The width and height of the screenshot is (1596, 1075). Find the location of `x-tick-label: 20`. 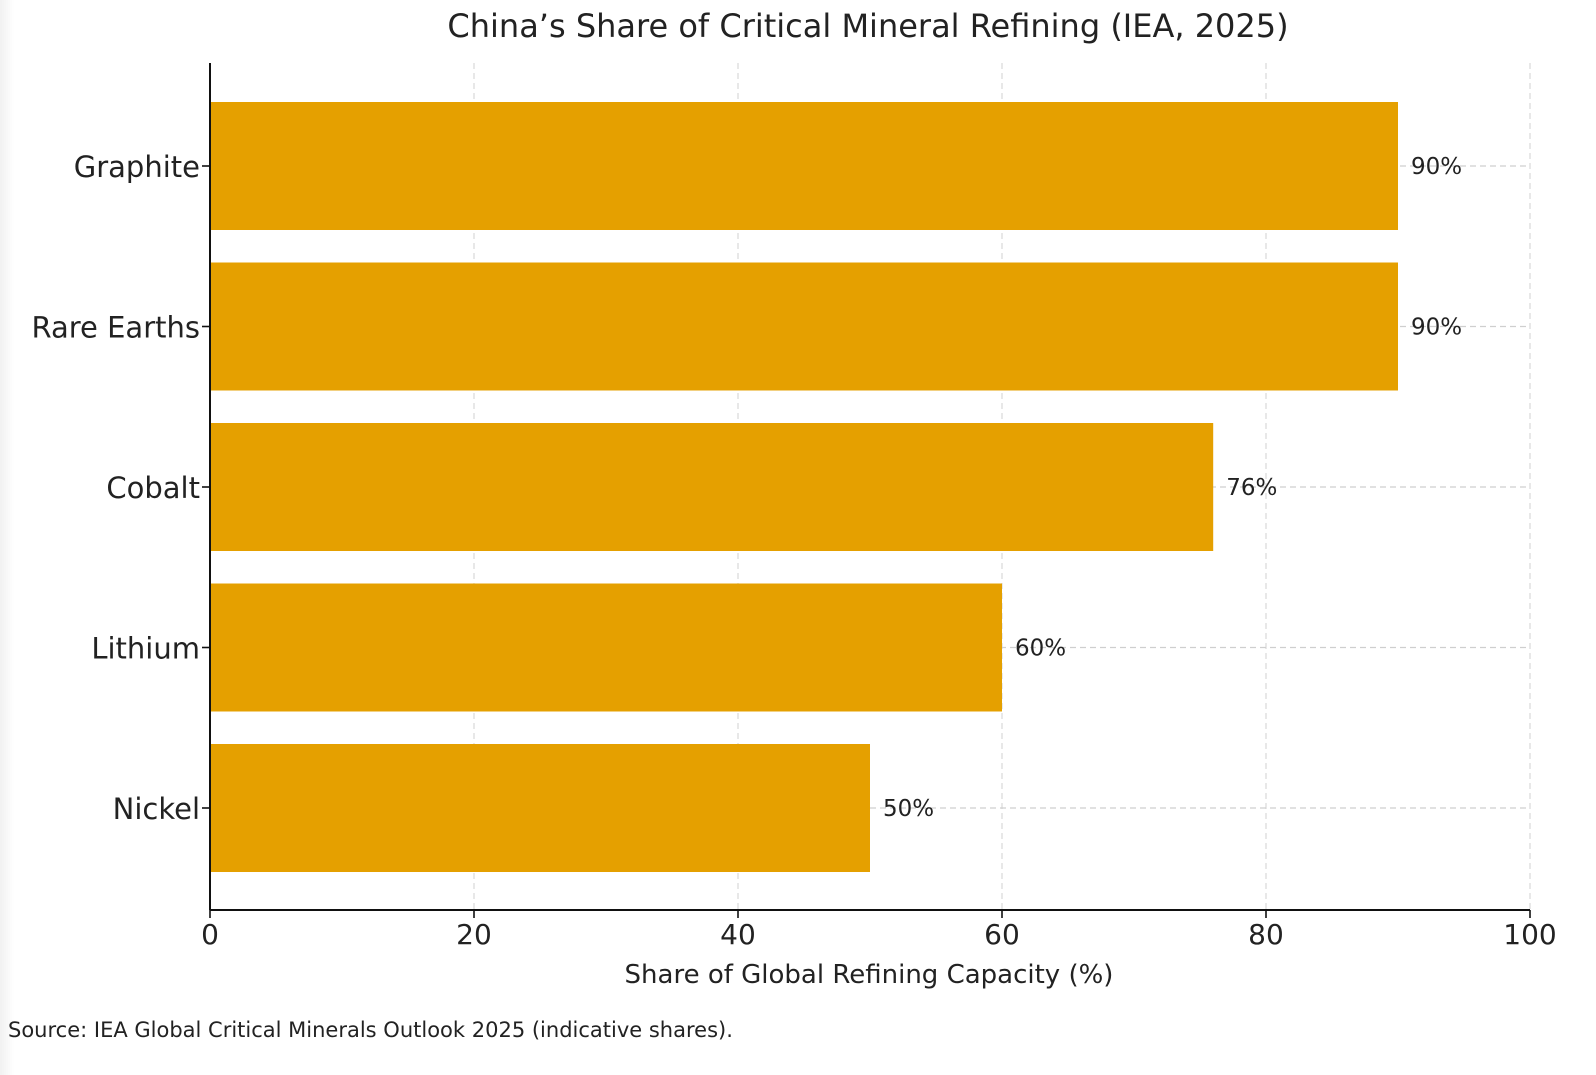

x-tick-label: 20 is located at coordinates (474, 934).